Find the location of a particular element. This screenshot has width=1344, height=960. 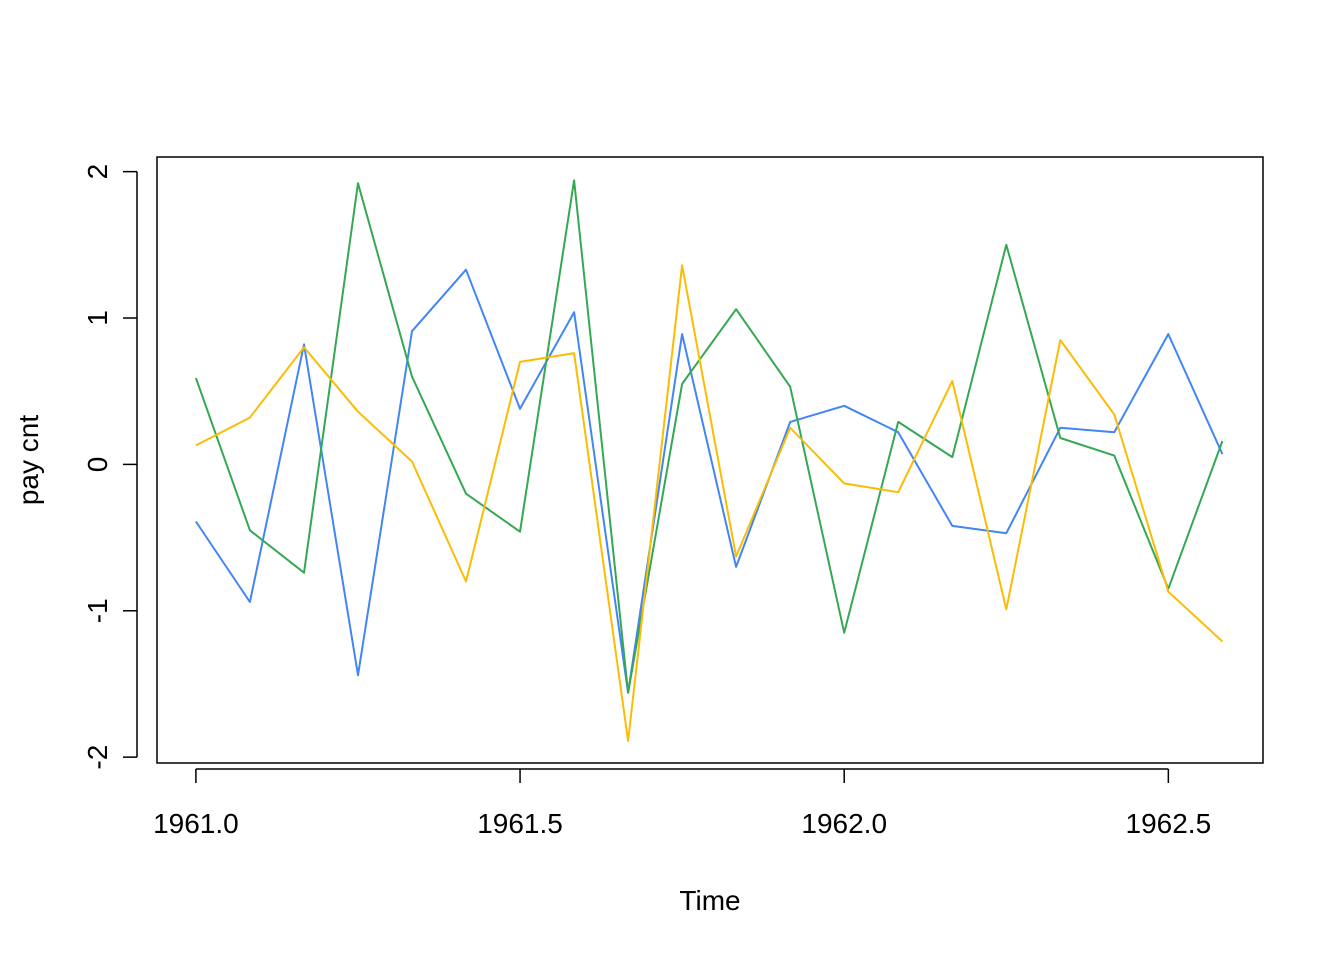

y-axis: -2 -1 0 1 2 is located at coordinates (110, 467).